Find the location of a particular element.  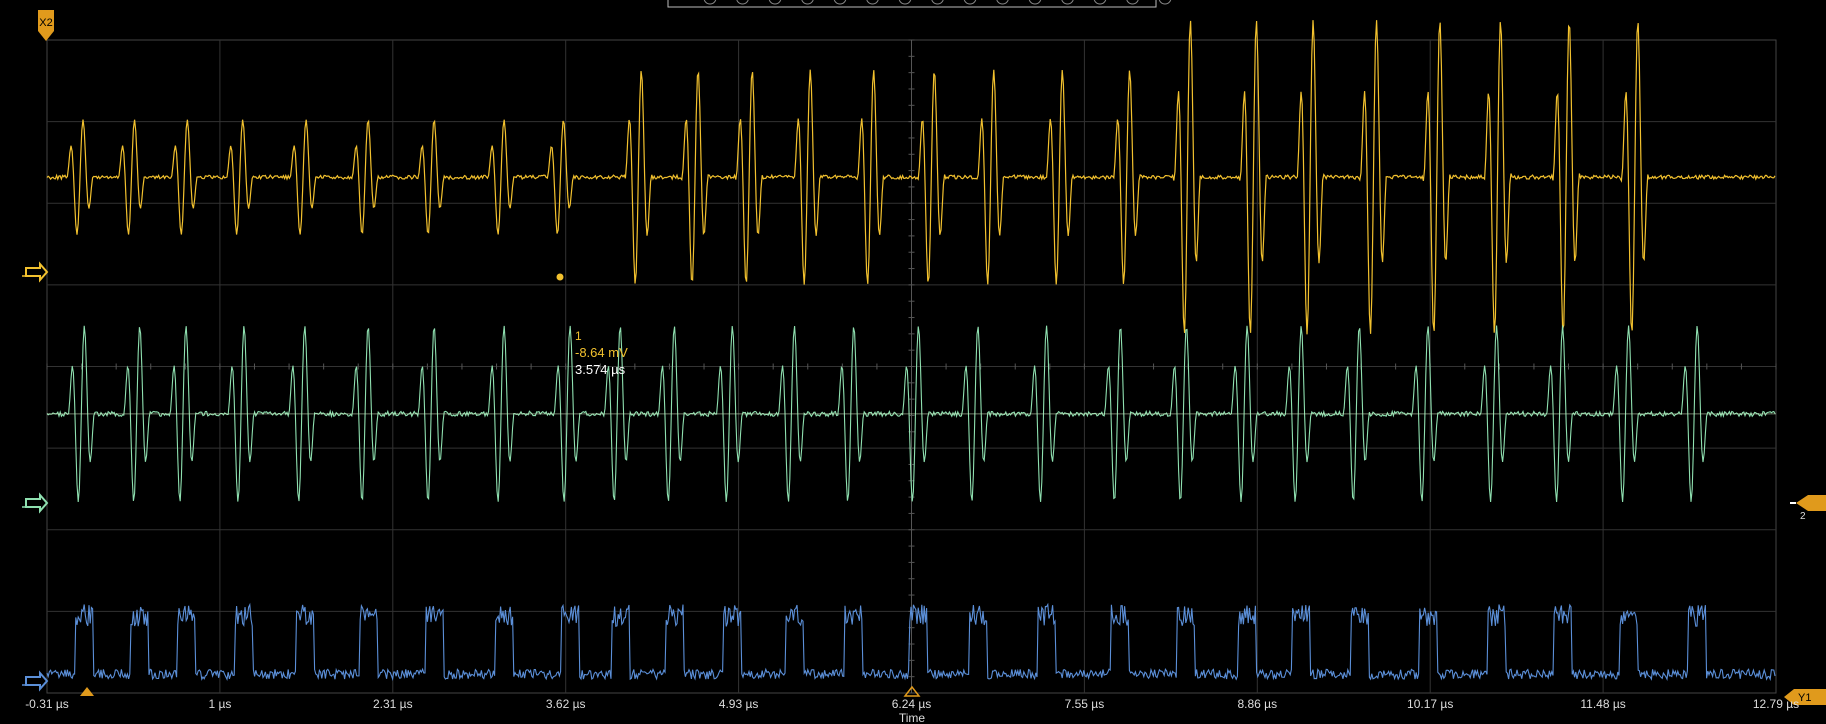

time-axis-label: Time is located at coordinates (912, 717).